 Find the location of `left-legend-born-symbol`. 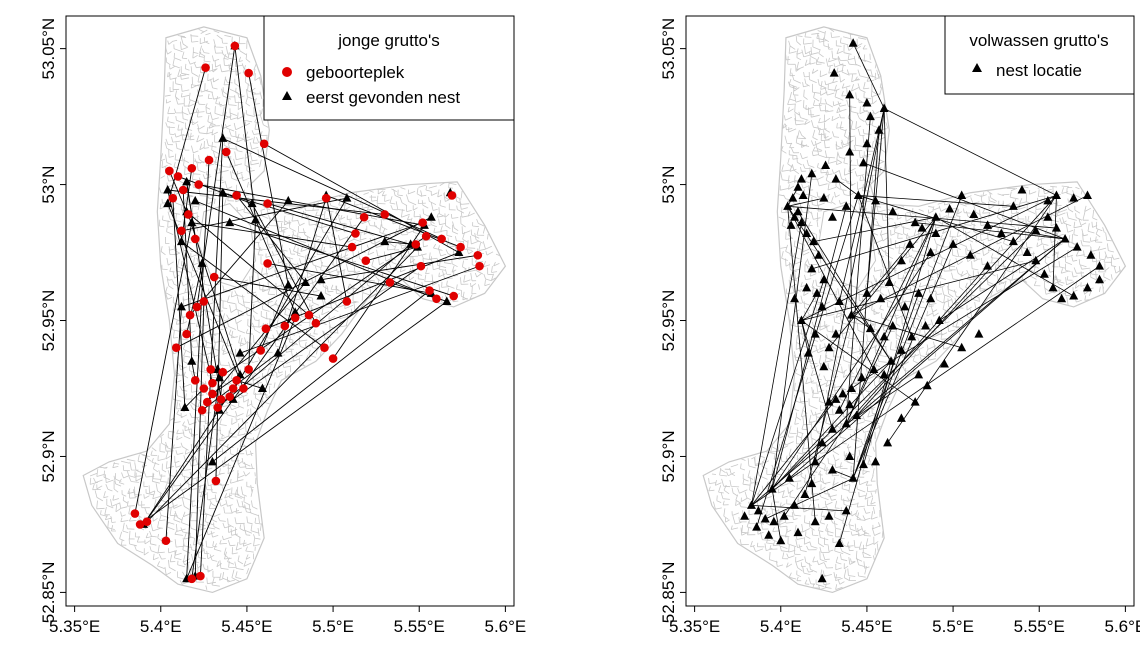

left-legend-born-symbol is located at coordinates (287, 72).